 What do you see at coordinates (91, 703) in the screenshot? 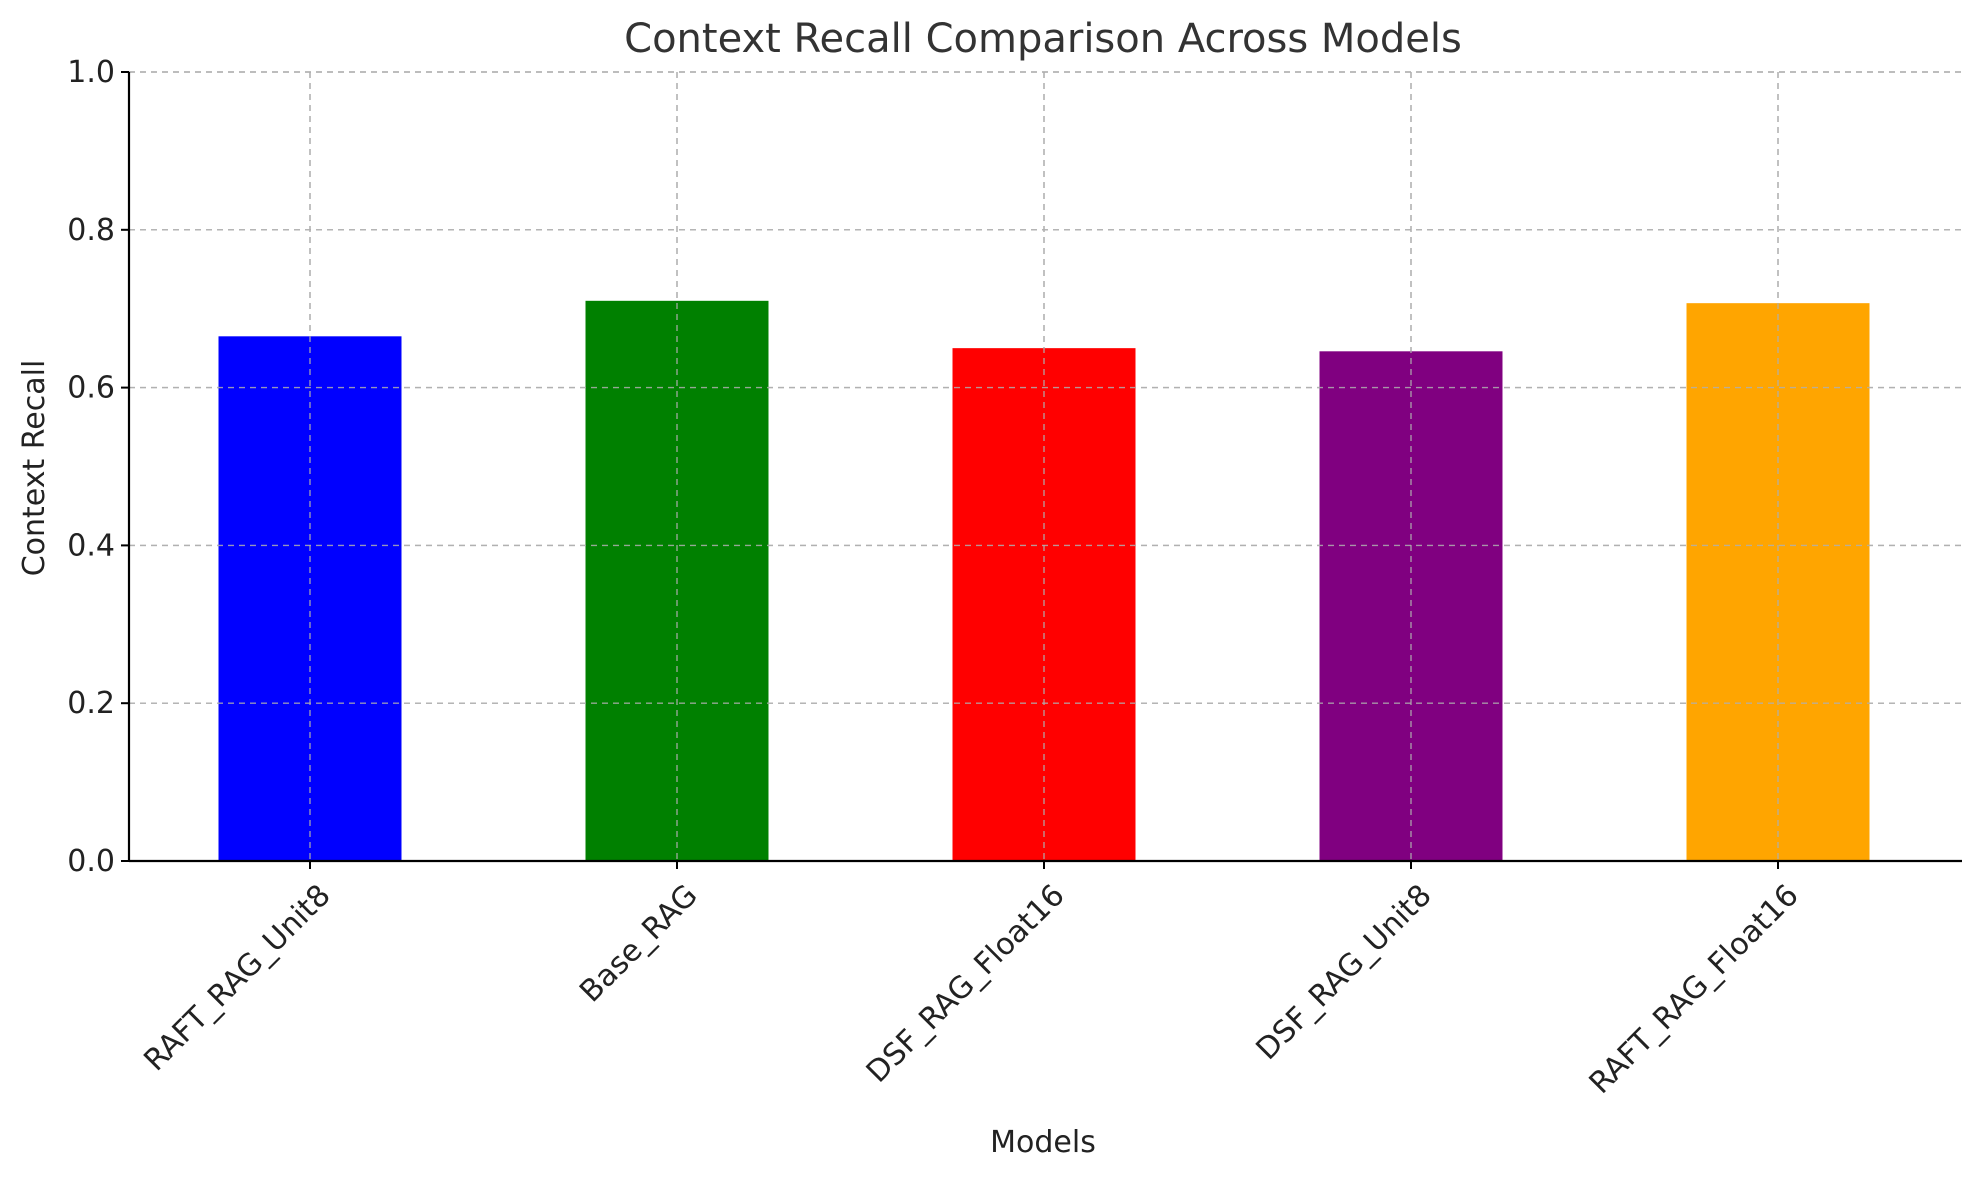
I see `y-tick-label: 0.2` at bounding box center [91, 703].